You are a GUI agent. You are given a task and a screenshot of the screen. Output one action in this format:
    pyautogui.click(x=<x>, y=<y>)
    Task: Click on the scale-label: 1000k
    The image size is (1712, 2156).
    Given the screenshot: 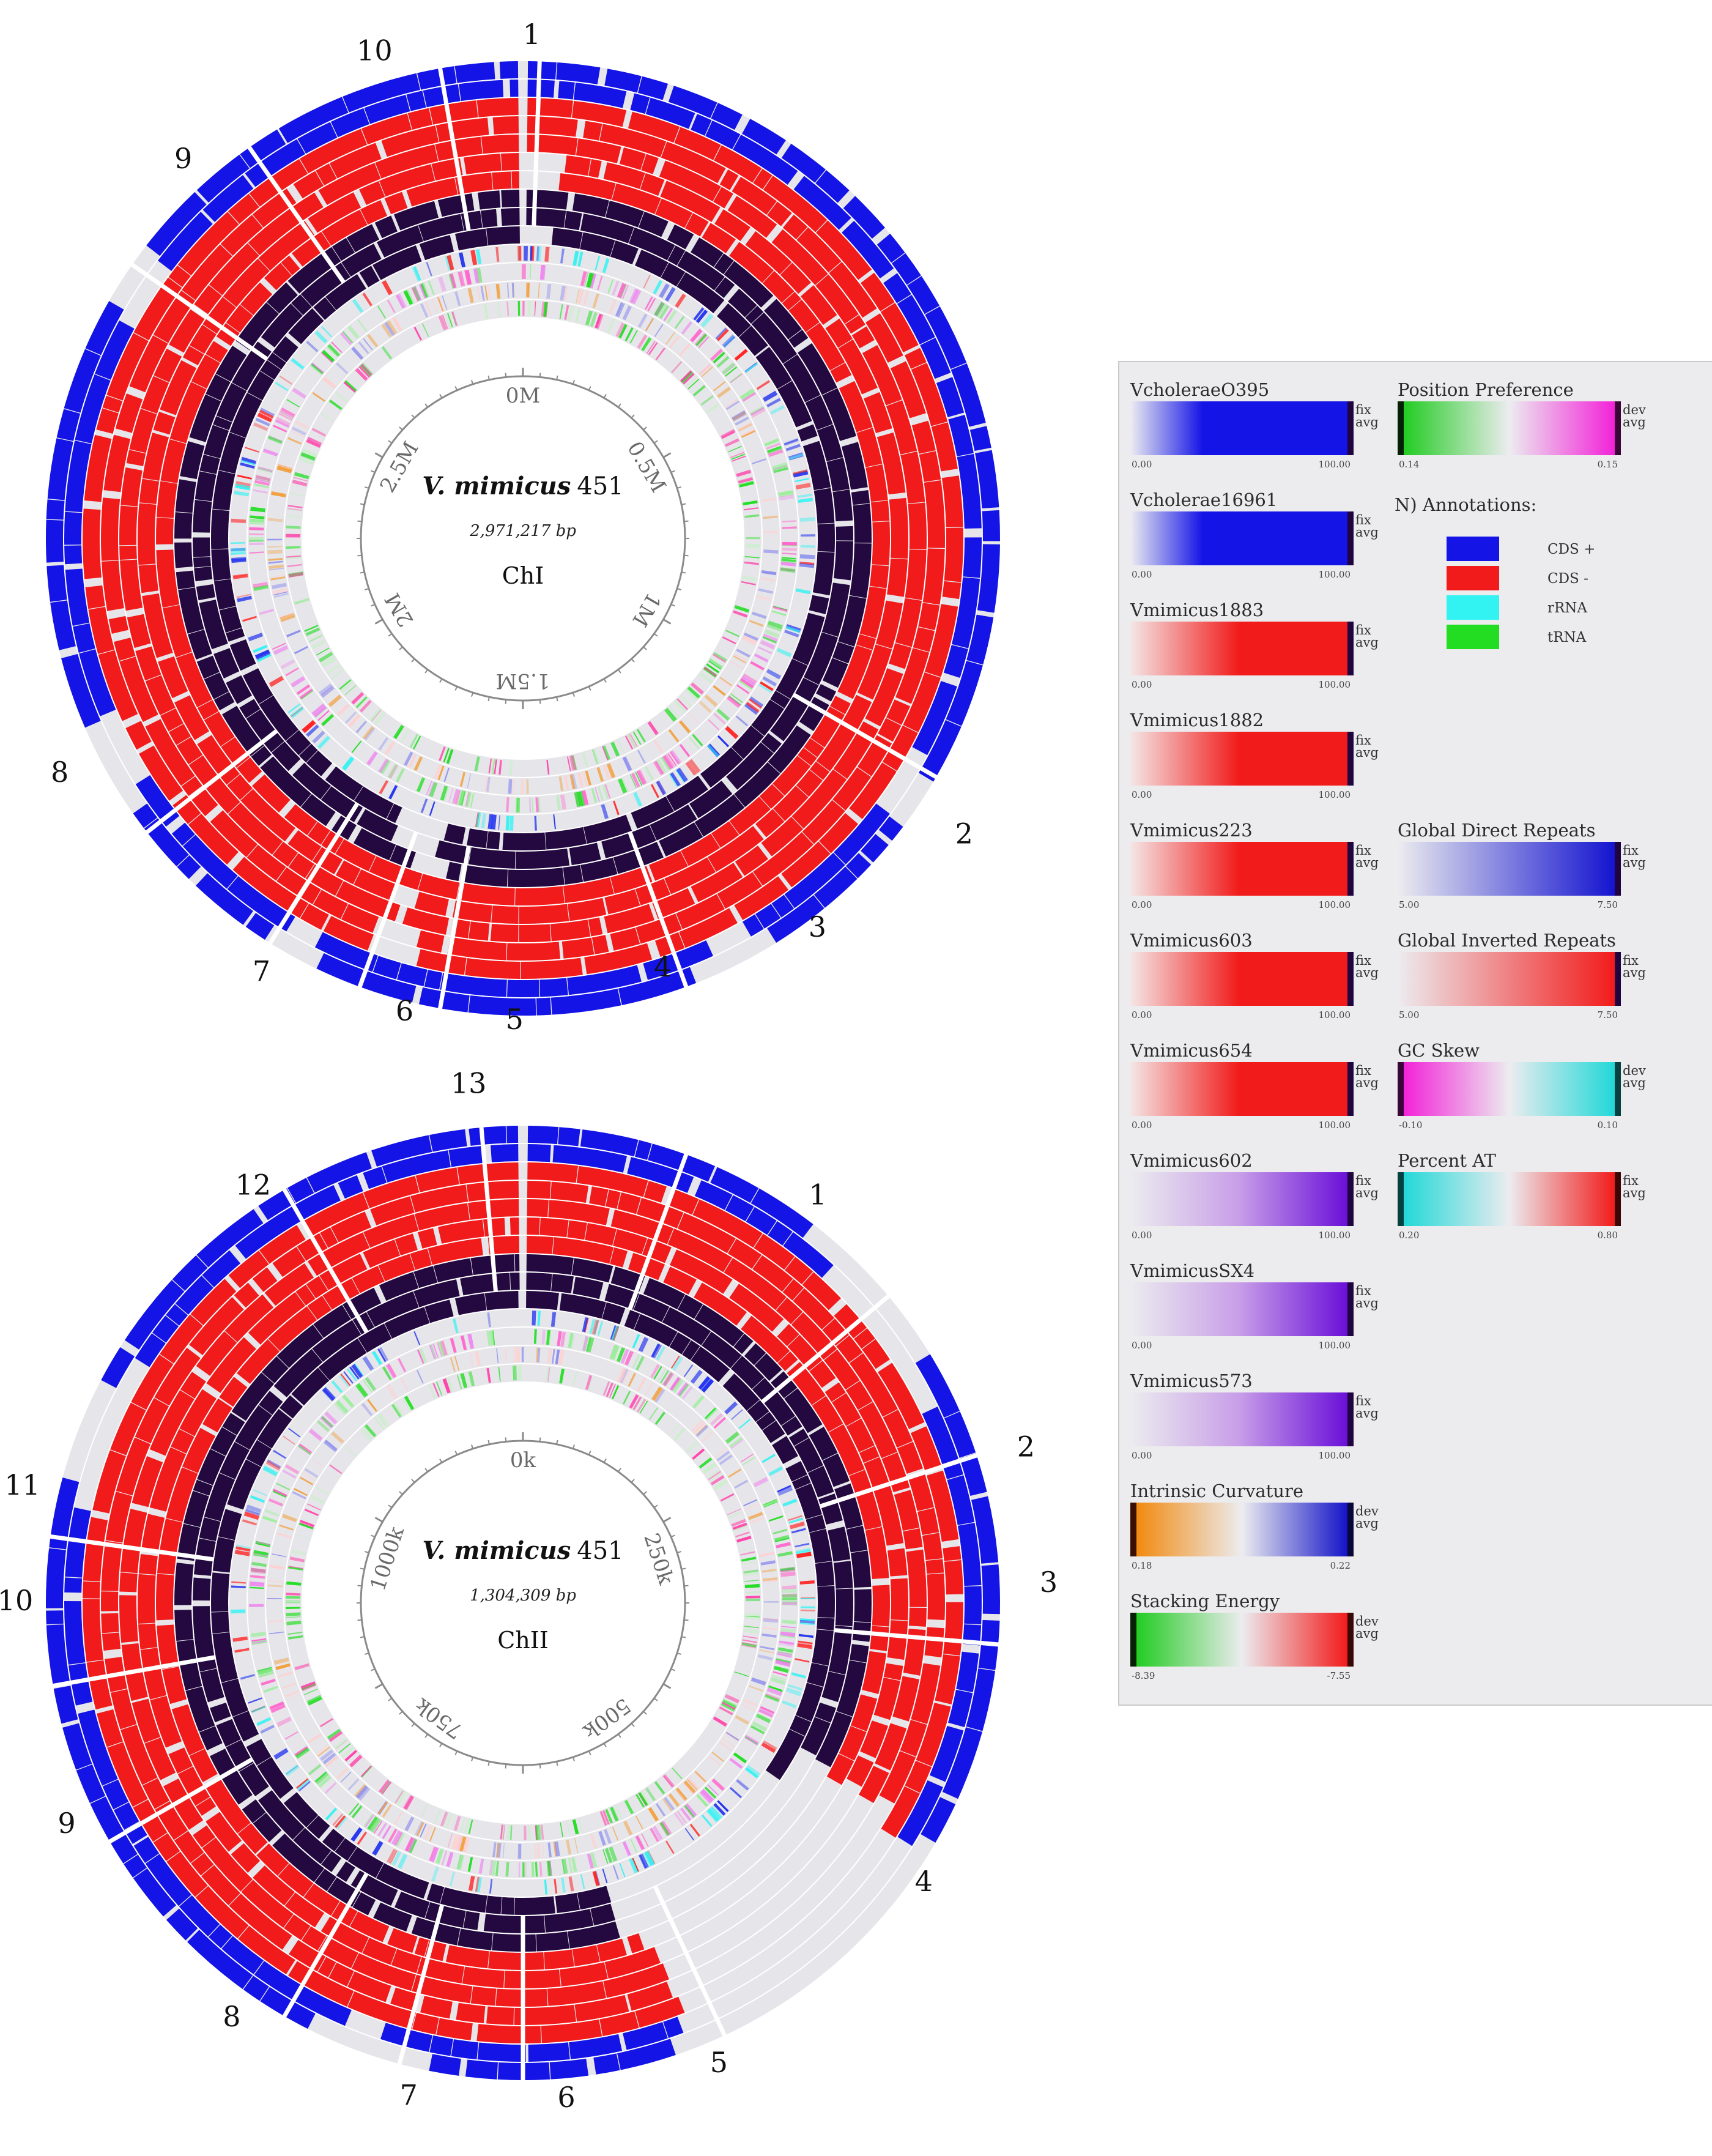 What is the action you would take?
    pyautogui.click(x=387, y=1559)
    